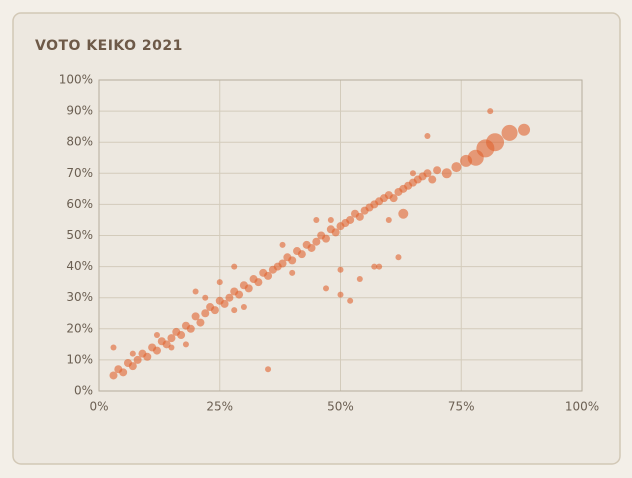 The height and width of the screenshot is (478, 632). I want to click on y-tick-label: 90%, so click(79, 111).